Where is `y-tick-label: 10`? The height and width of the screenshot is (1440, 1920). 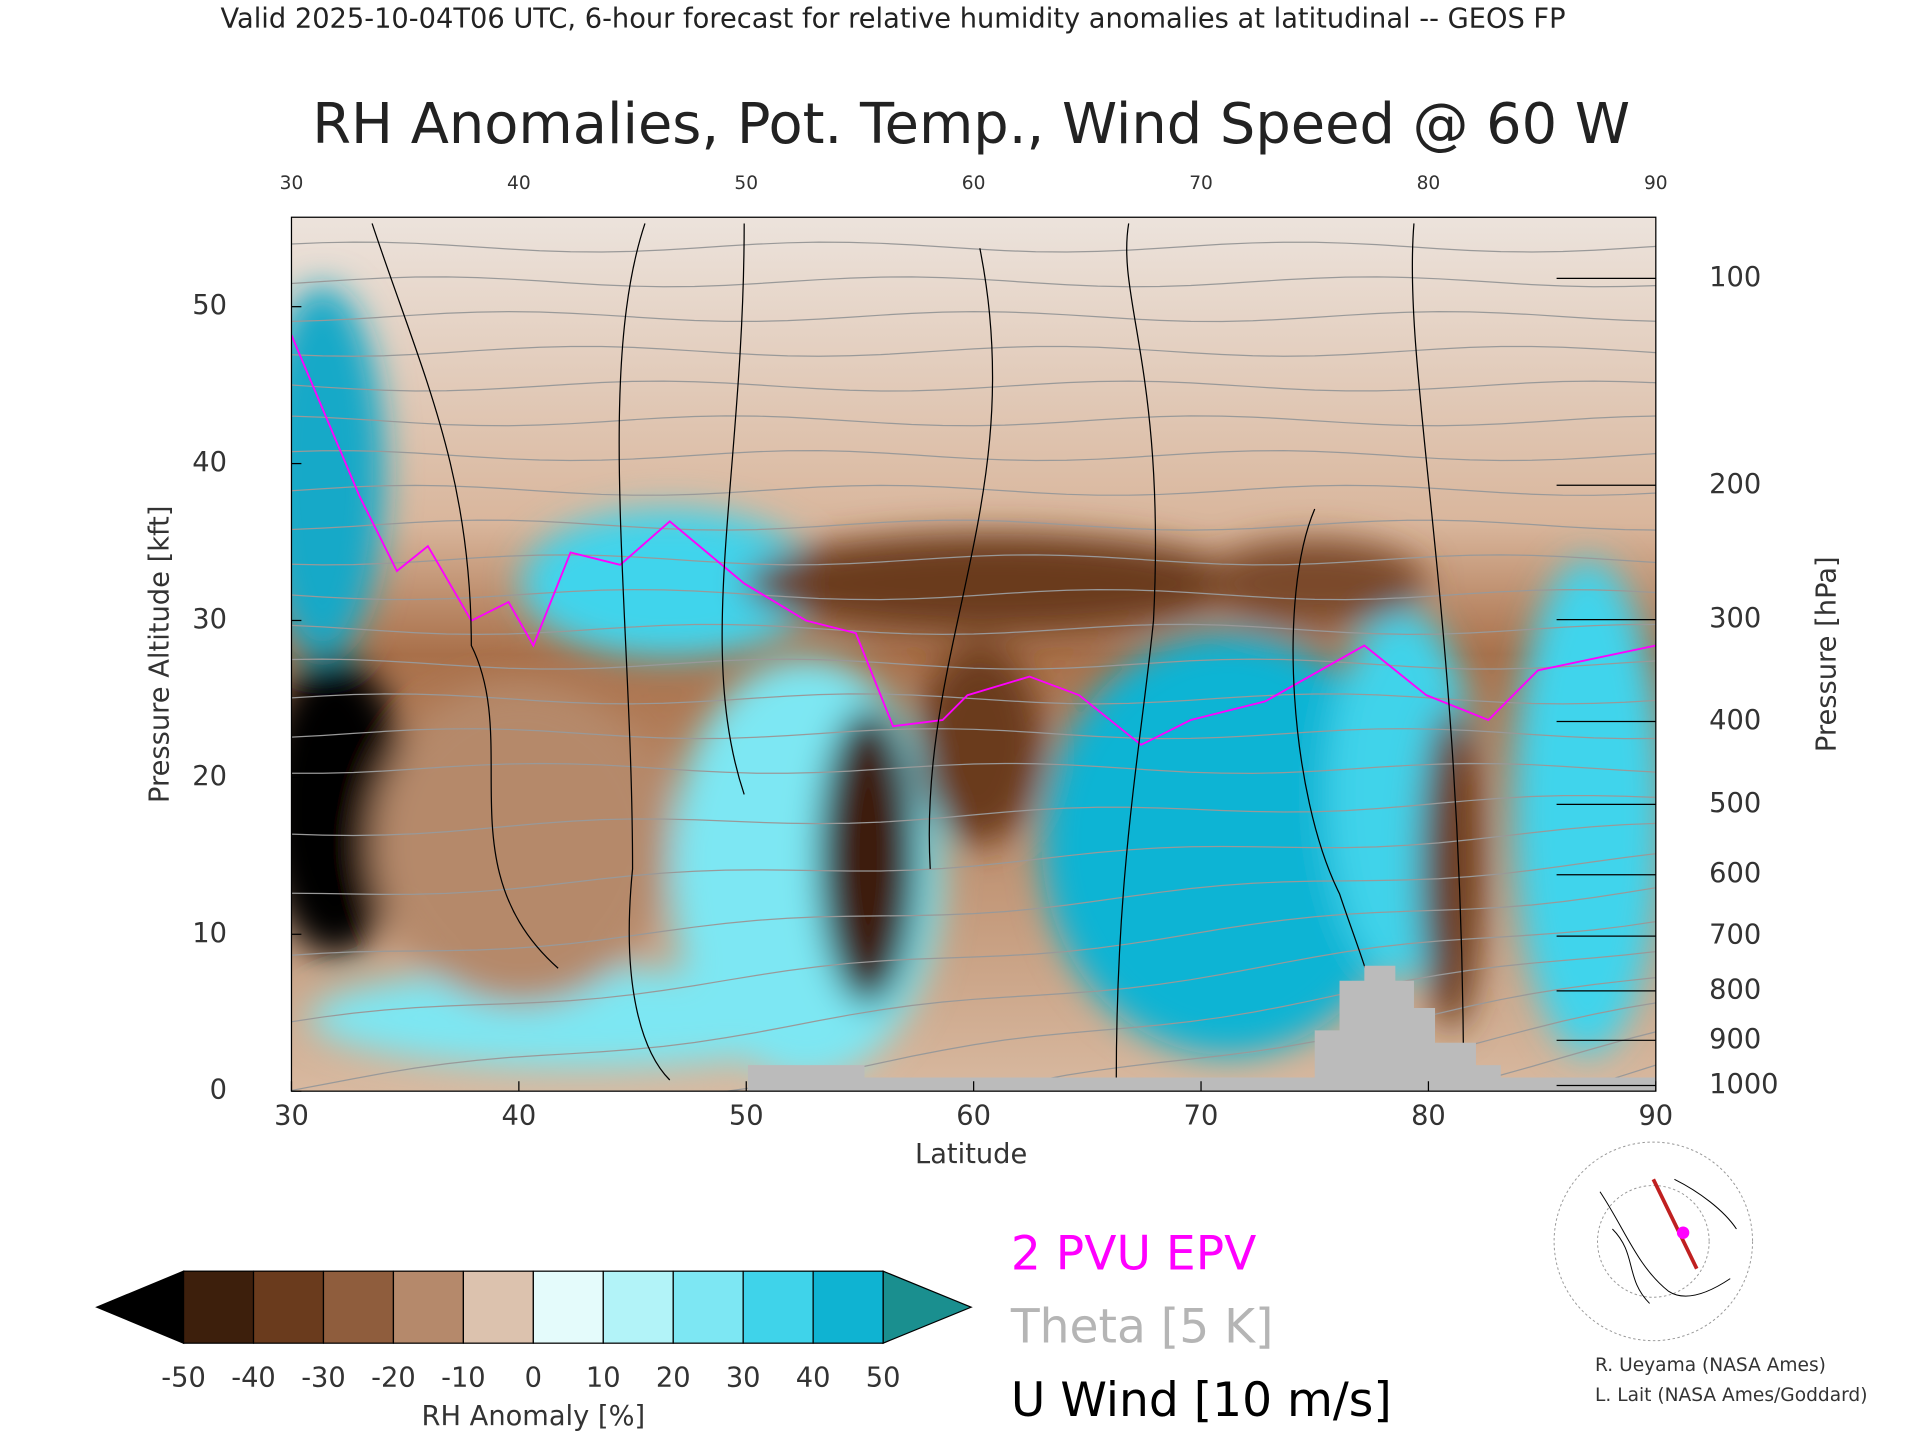 y-tick-label: 10 is located at coordinates (209, 933).